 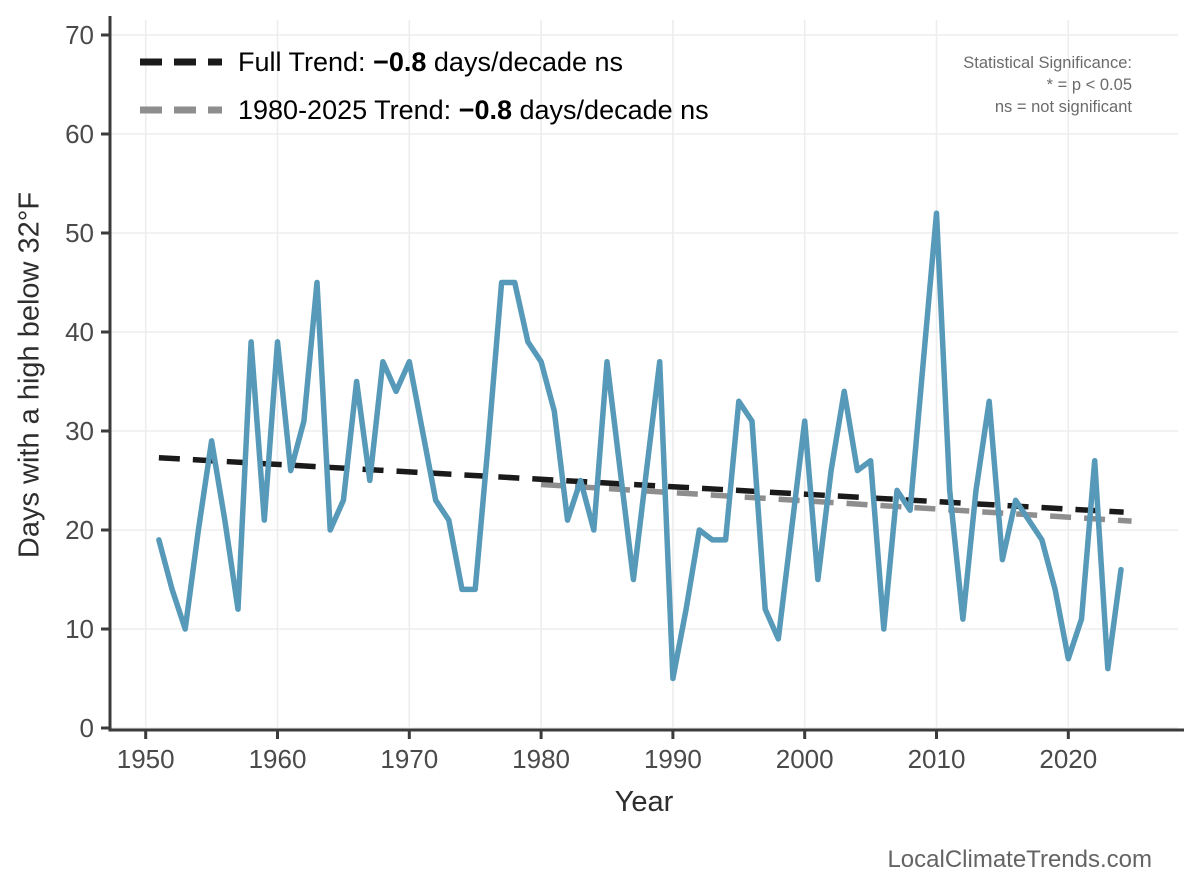 I want to click on x-tick-label-2000: 2000, so click(x=805, y=759).